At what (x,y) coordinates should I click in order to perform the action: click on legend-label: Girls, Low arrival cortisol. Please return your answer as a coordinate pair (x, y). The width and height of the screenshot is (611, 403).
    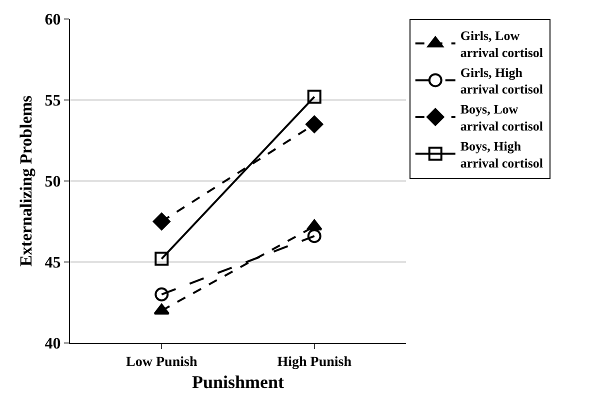
    Looking at the image, I should click on (502, 44).